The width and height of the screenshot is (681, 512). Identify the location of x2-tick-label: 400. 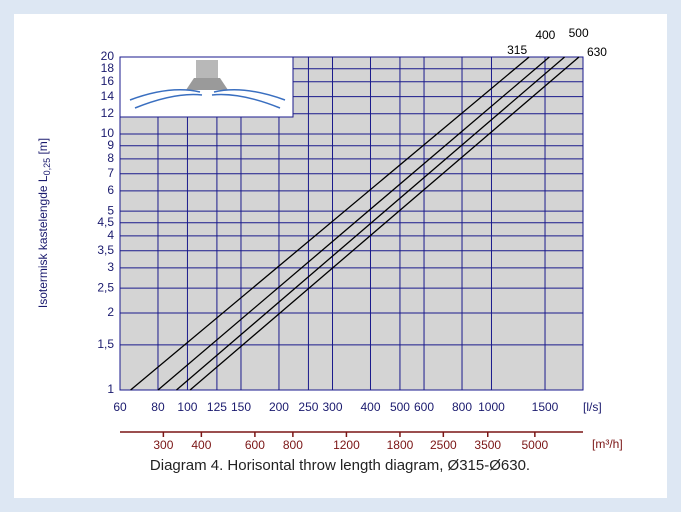
(201, 445).